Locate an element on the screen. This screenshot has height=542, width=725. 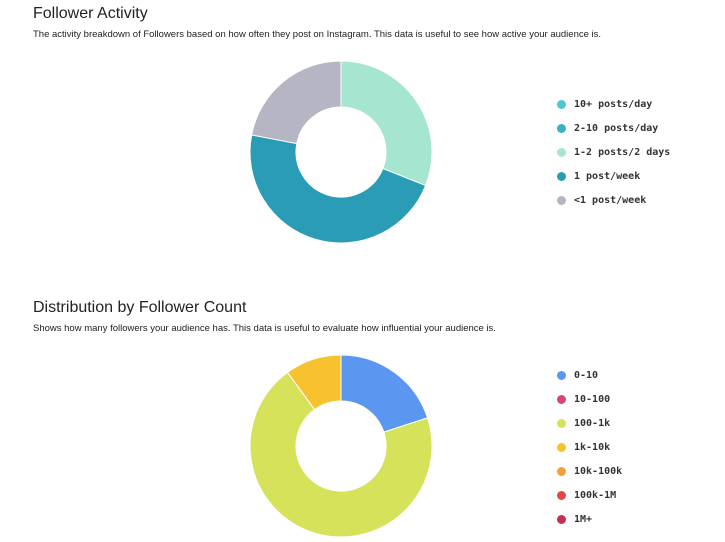
legend-label: 100k-1M is located at coordinates (595, 495).